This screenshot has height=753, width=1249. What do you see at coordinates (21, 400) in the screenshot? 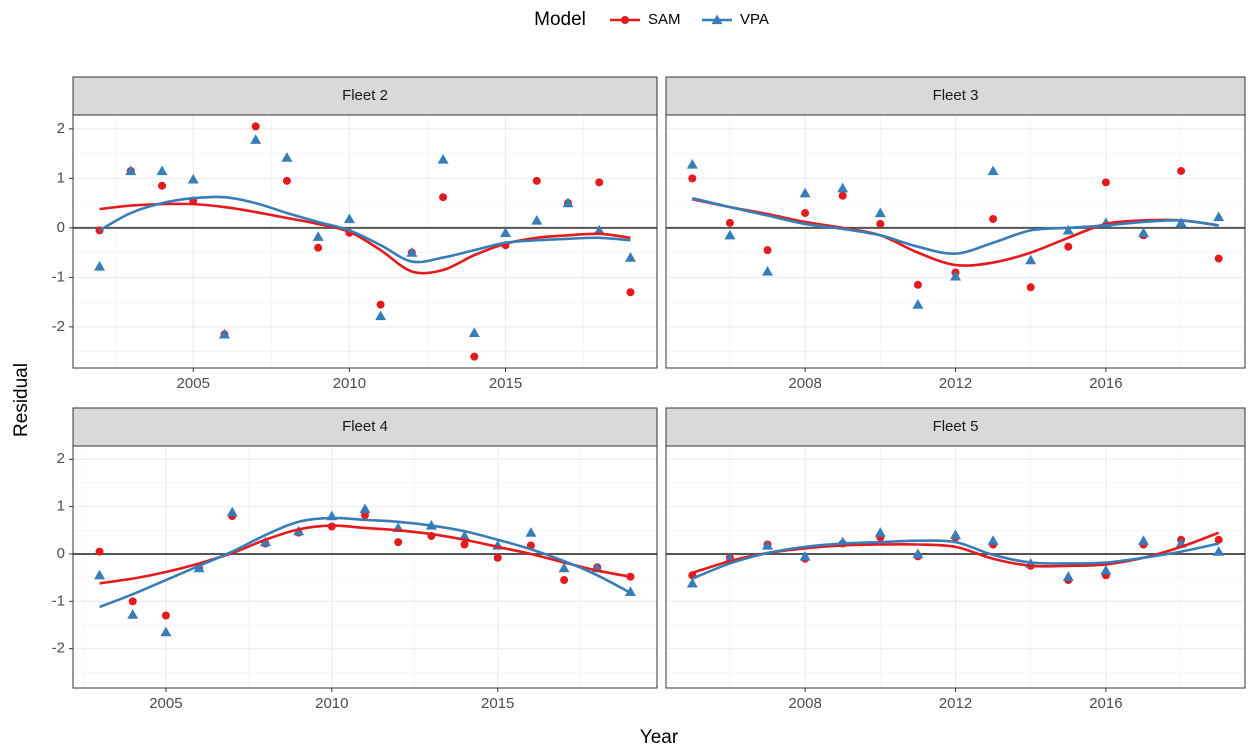
I see `y-axis-title: Residual` at bounding box center [21, 400].